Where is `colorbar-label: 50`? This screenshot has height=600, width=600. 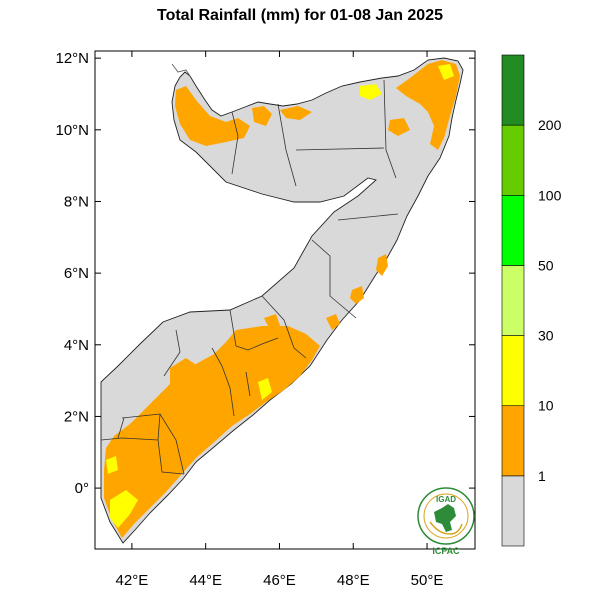
colorbar-label: 50 is located at coordinates (546, 265).